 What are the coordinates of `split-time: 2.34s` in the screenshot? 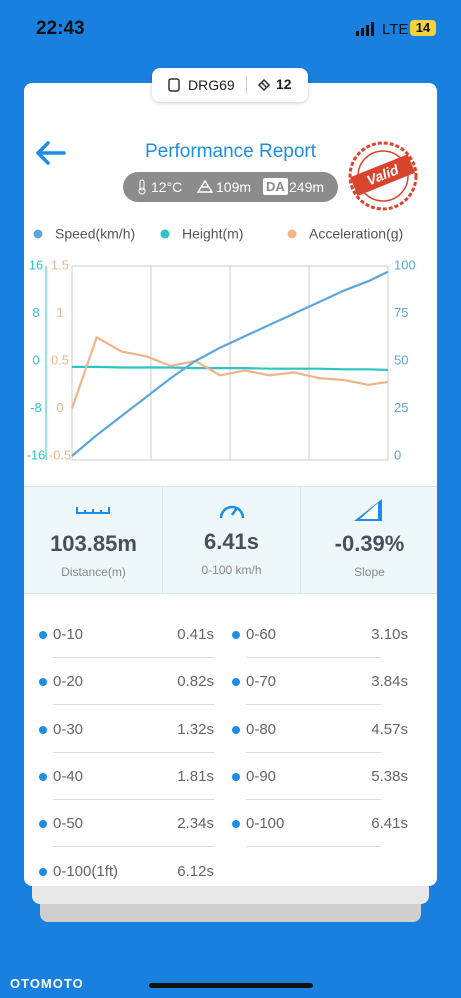 It's located at (195, 824).